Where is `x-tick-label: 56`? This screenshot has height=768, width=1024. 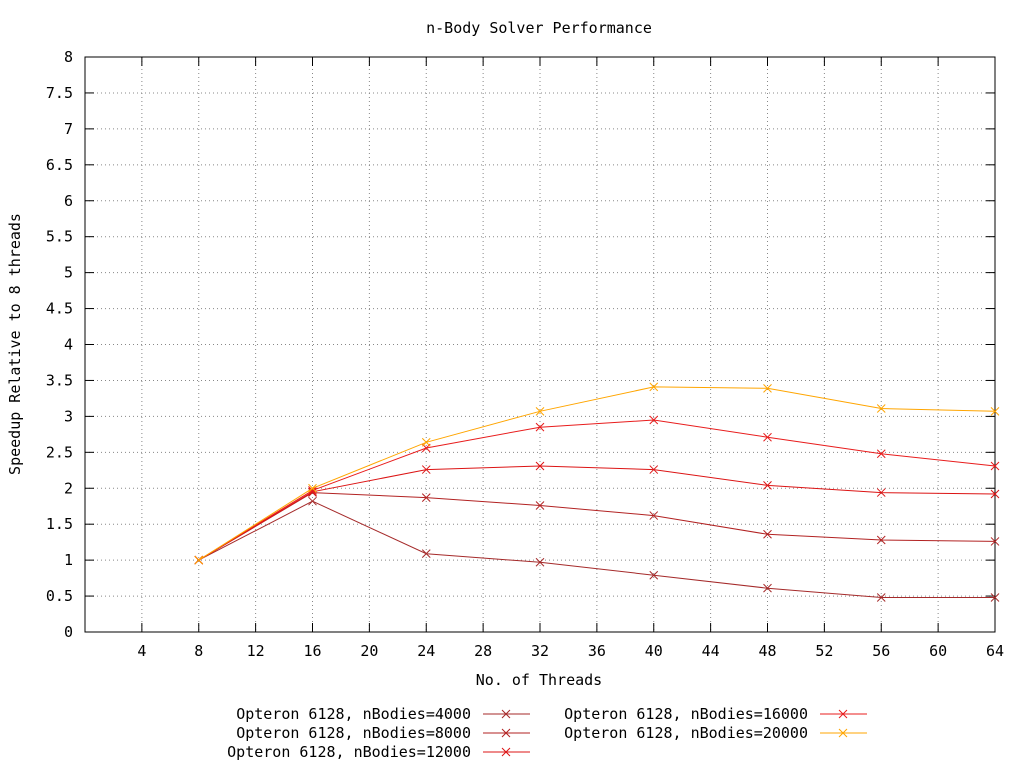
x-tick-label: 56 is located at coordinates (881, 651).